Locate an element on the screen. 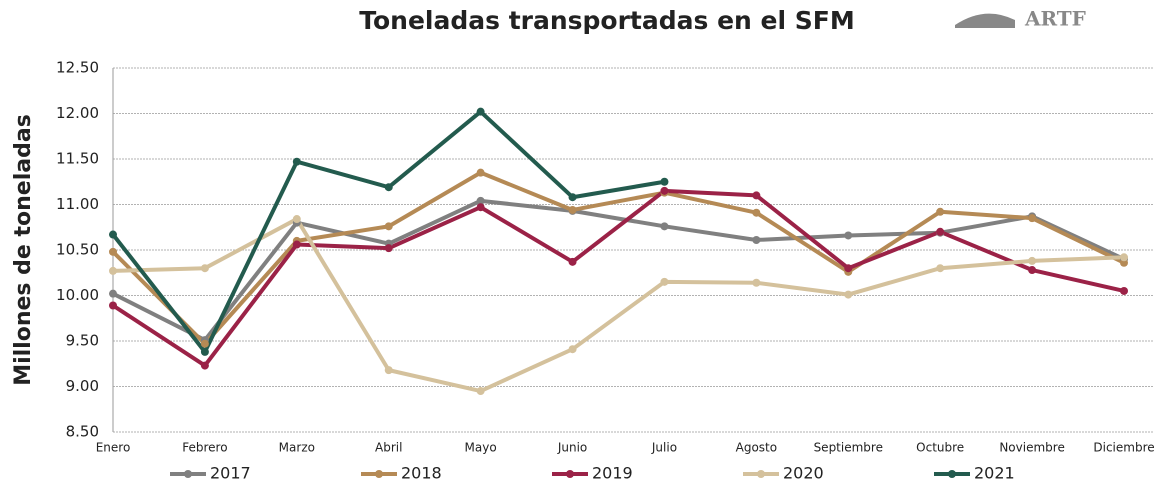 Image resolution: width=1163 pixels, height=487 pixels. logo-shape is located at coordinates (985, 20).